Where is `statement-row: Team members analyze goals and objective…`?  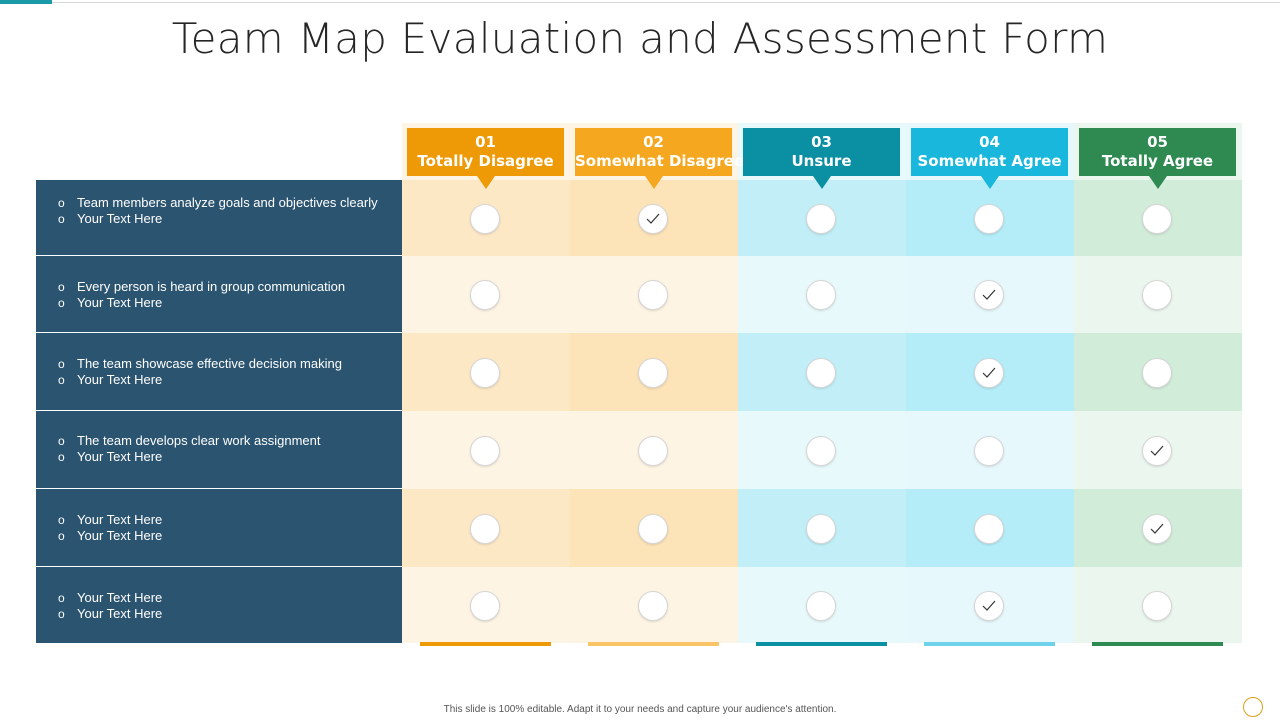 statement-row: Team members analyze goals and objective… is located at coordinates (219, 217).